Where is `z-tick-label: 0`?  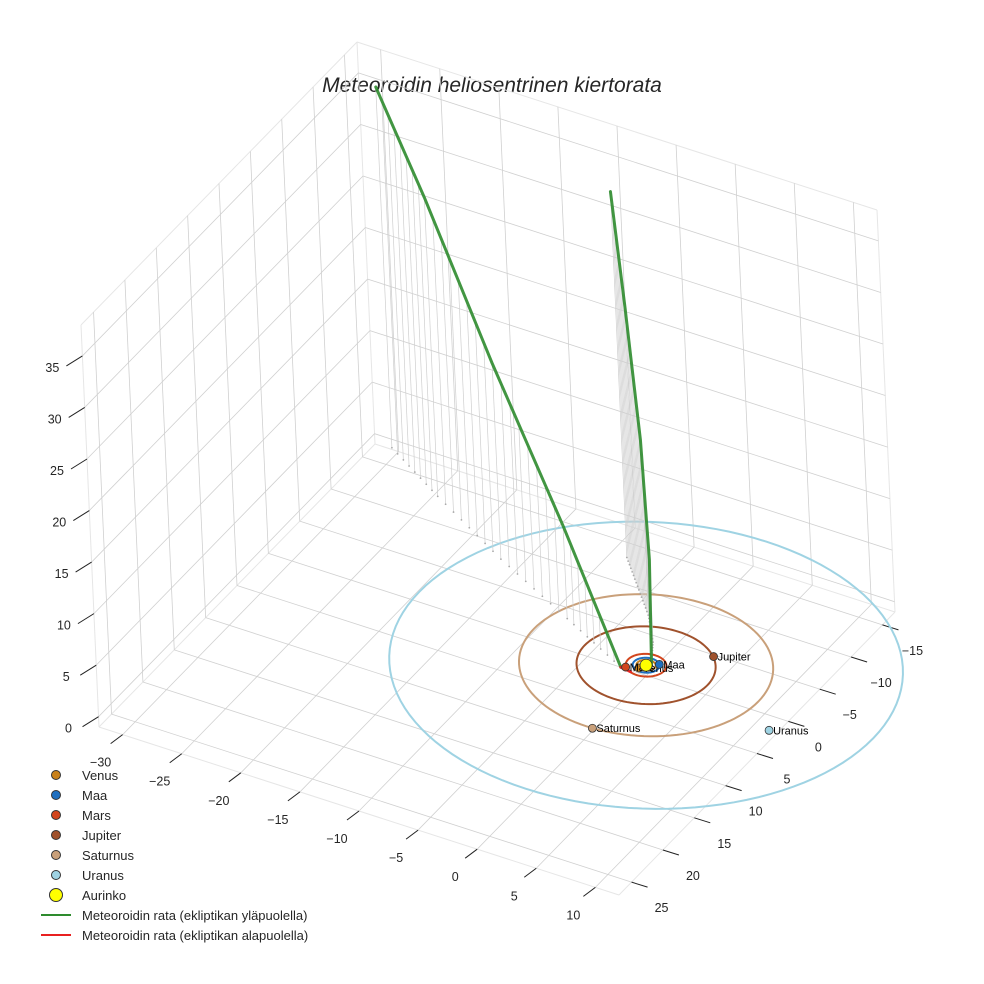
z-tick-label: 0 is located at coordinates (68, 729).